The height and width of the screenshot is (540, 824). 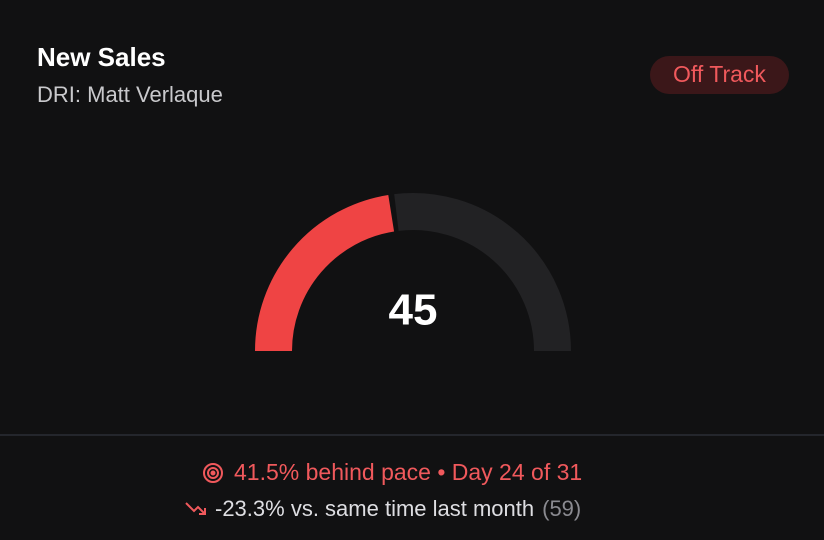 I want to click on comparison-text: -23.3% vs. same time last month, so click(x=374, y=508).